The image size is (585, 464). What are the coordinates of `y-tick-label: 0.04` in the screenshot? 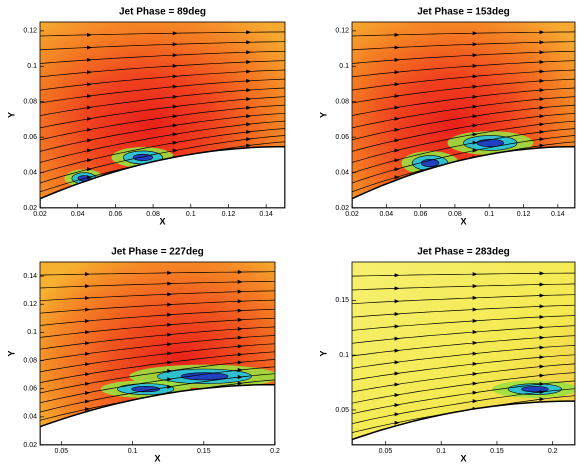 It's located at (342, 172).